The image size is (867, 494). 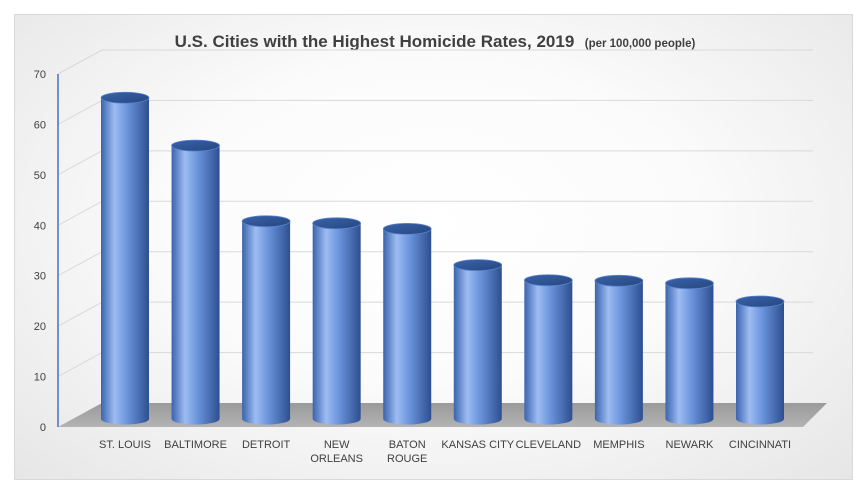 I want to click on y-tick-label: 40, so click(x=40, y=226).